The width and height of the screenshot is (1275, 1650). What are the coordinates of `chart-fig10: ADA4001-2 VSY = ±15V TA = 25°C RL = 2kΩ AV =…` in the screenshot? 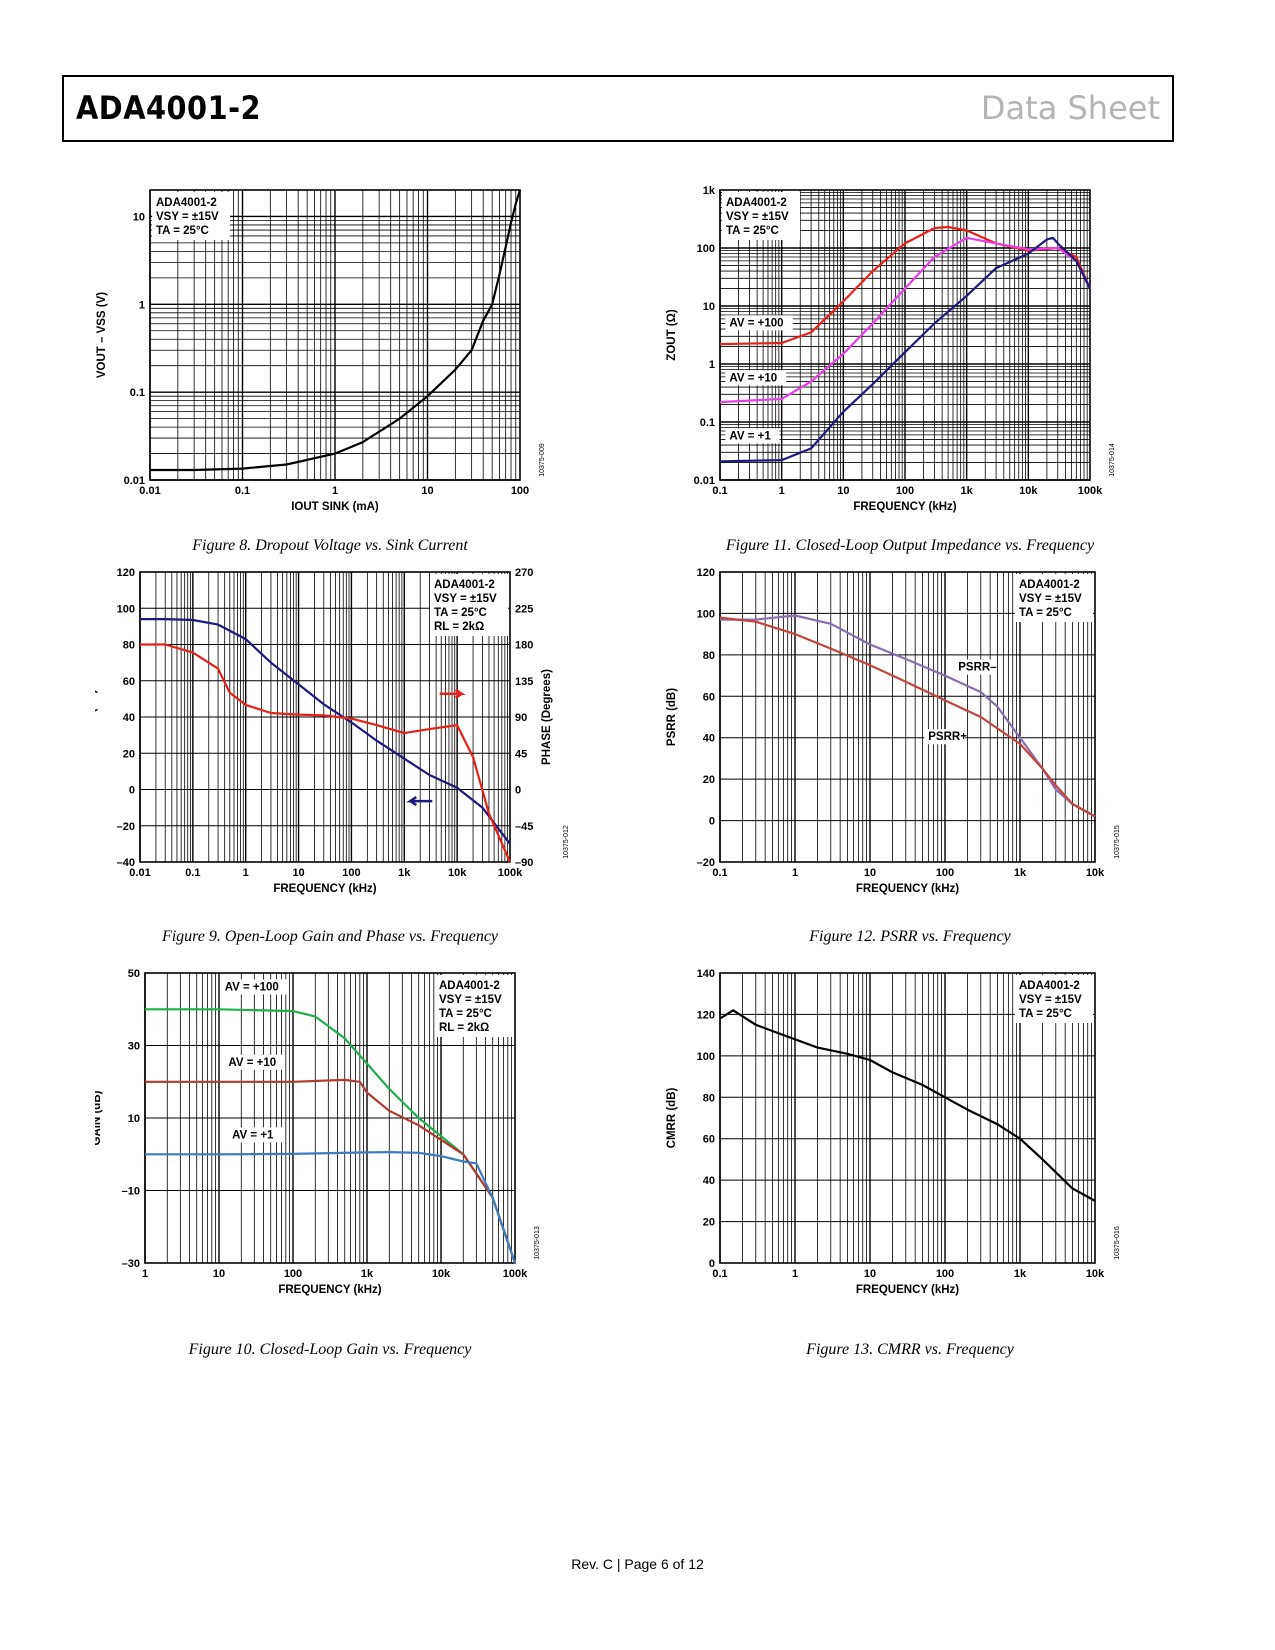 It's located at (325, 1138).